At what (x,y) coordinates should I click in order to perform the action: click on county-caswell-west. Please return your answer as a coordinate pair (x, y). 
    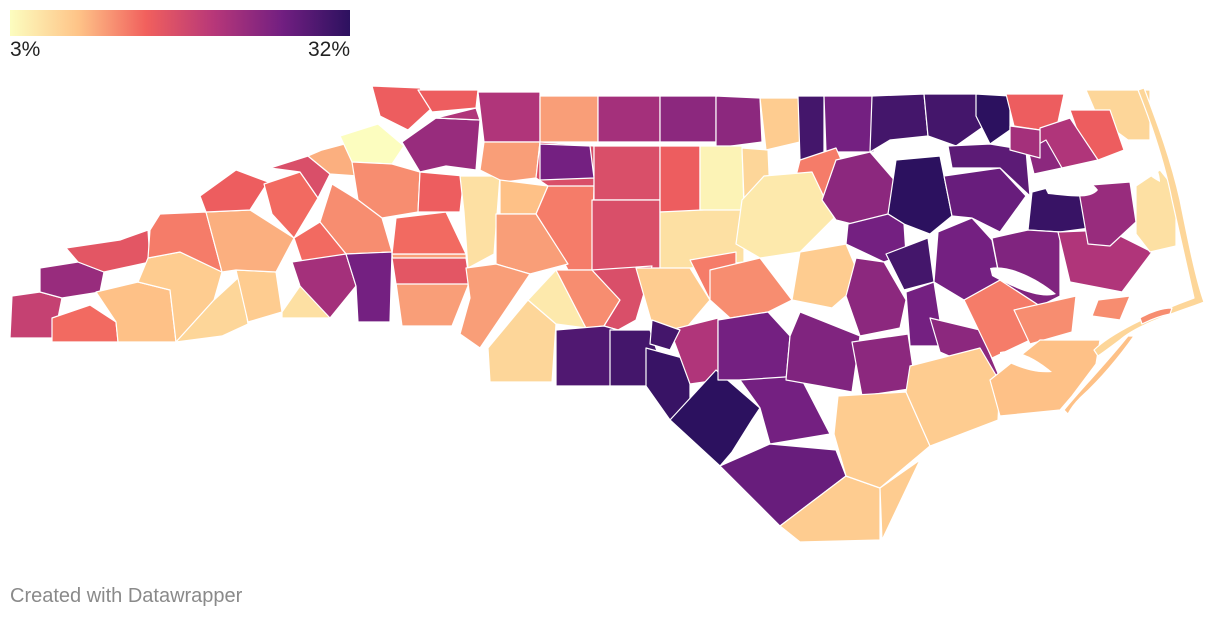
    Looking at the image, I should click on (567, 162).